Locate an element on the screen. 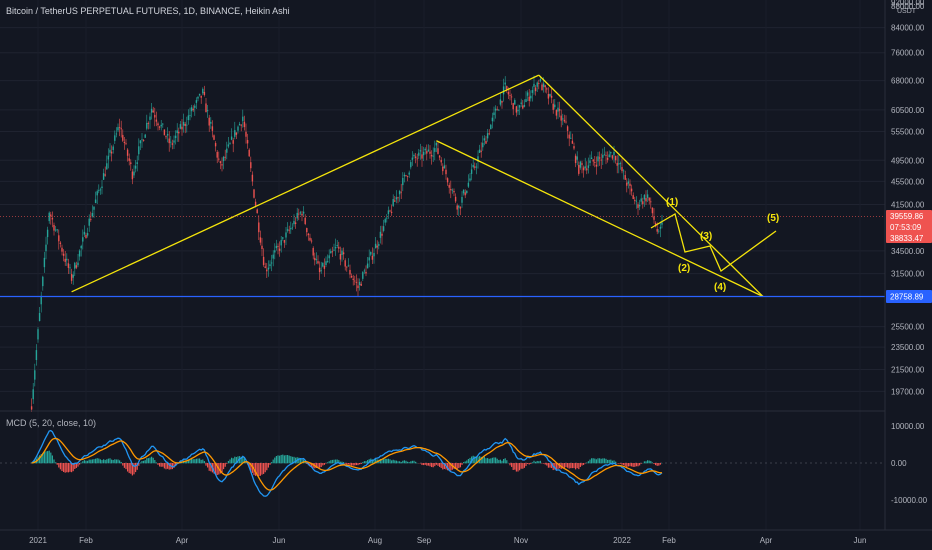 The width and height of the screenshot is (932, 550). price-tick-label: 76000.00 is located at coordinates (908, 53).